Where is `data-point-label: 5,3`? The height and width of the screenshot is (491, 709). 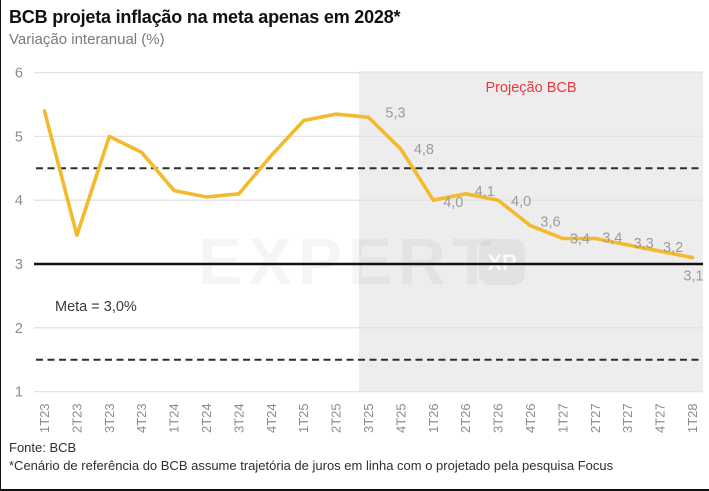
data-point-label: 5,3 is located at coordinates (395, 113).